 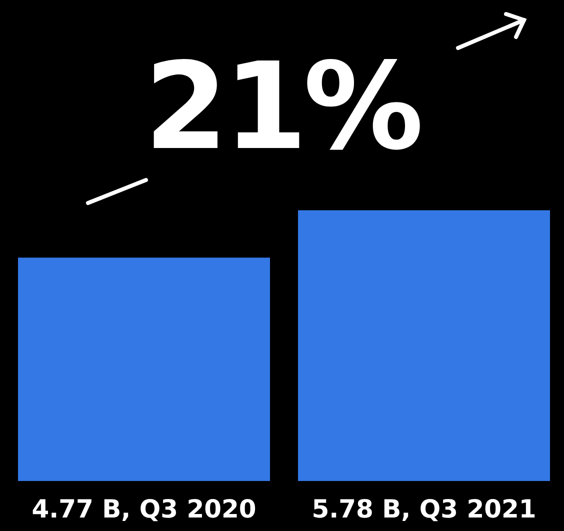 What do you see at coordinates (361, 509) in the screenshot?
I see `data-label: 5.78 B,` at bounding box center [361, 509].